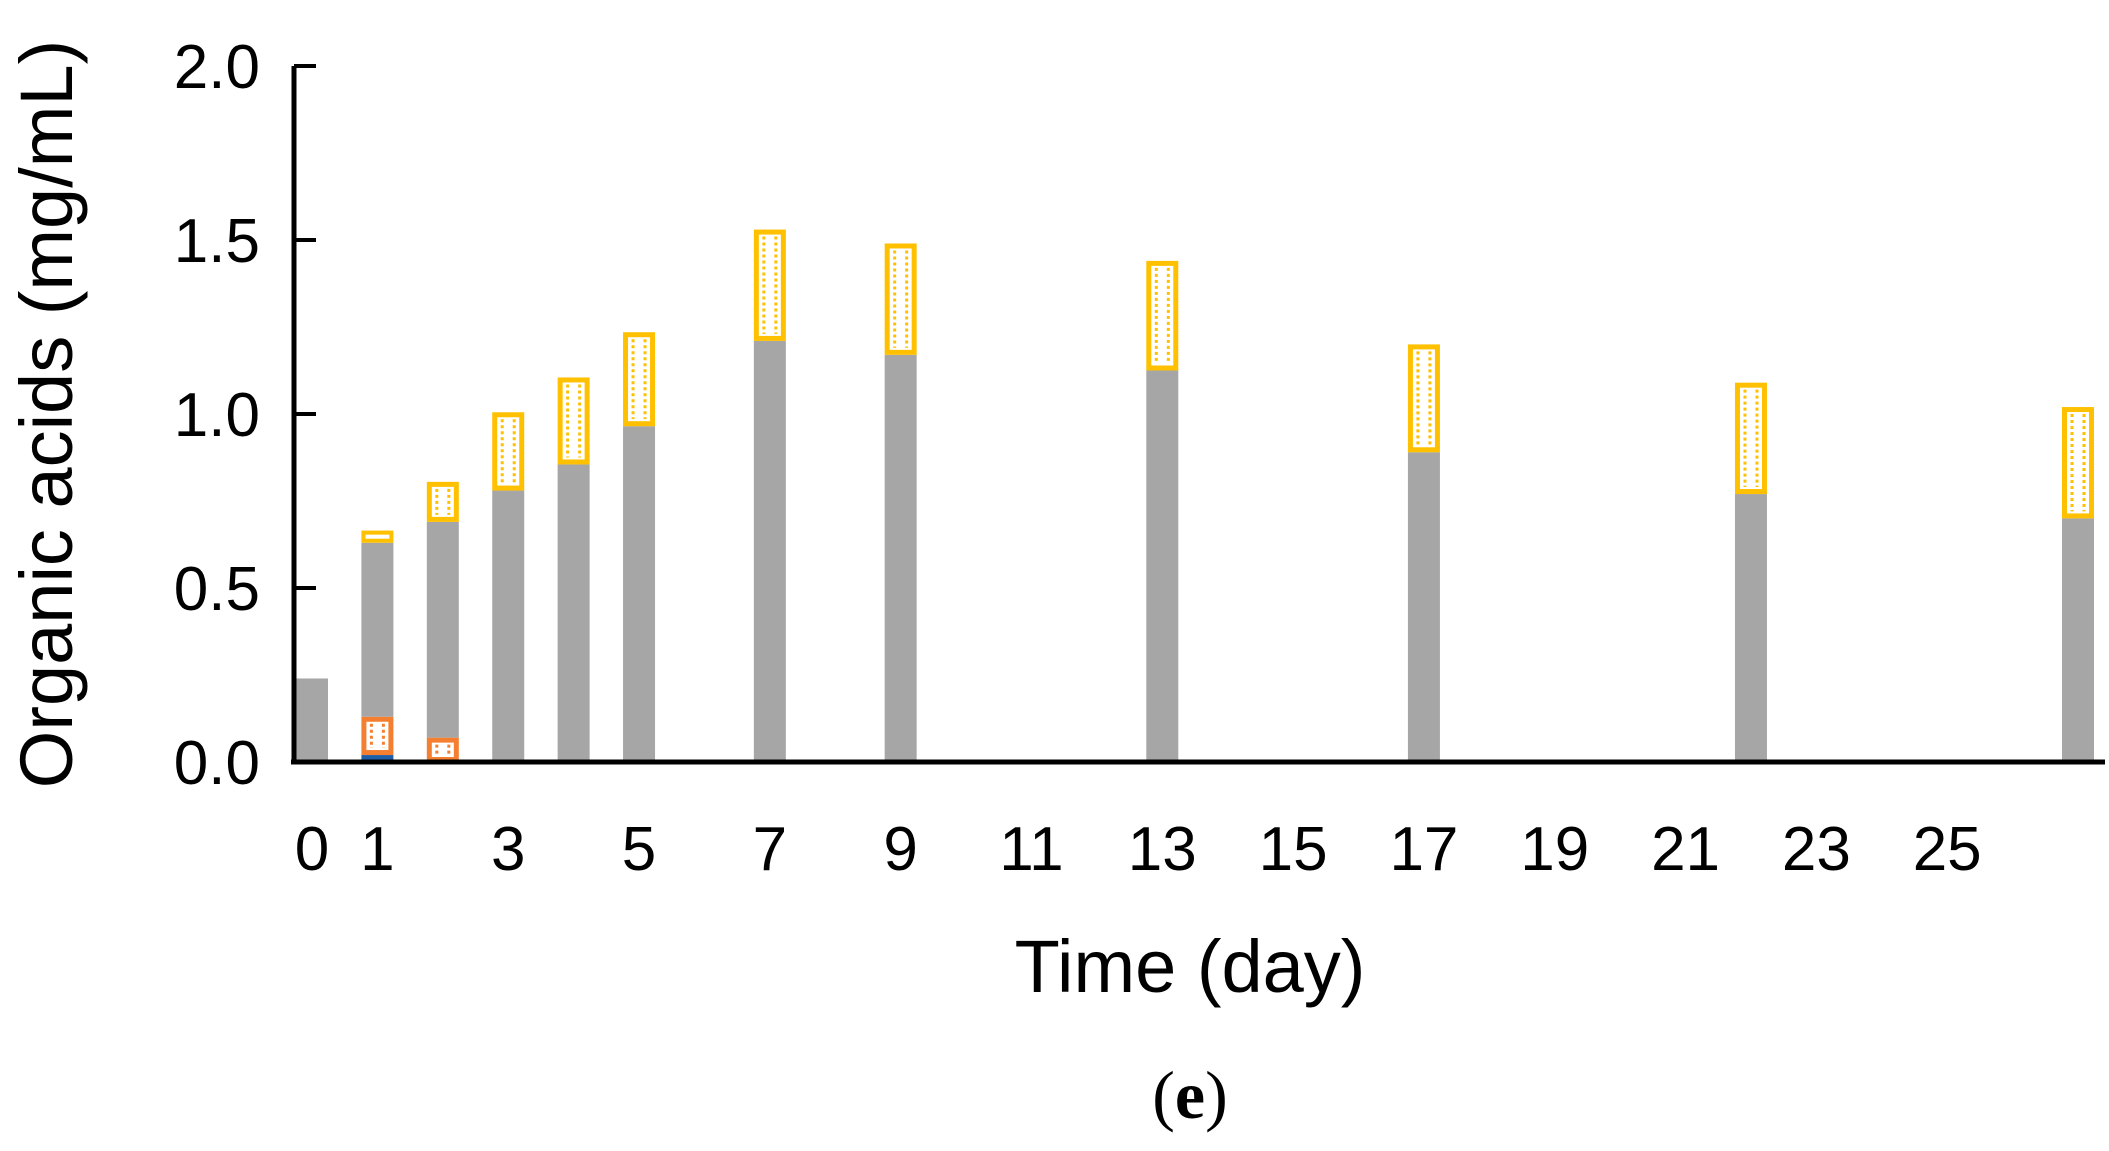 This screenshot has width=2109, height=1151. Describe the element at coordinates (1685, 849) in the screenshot. I see `x-tick-label: 21` at that location.